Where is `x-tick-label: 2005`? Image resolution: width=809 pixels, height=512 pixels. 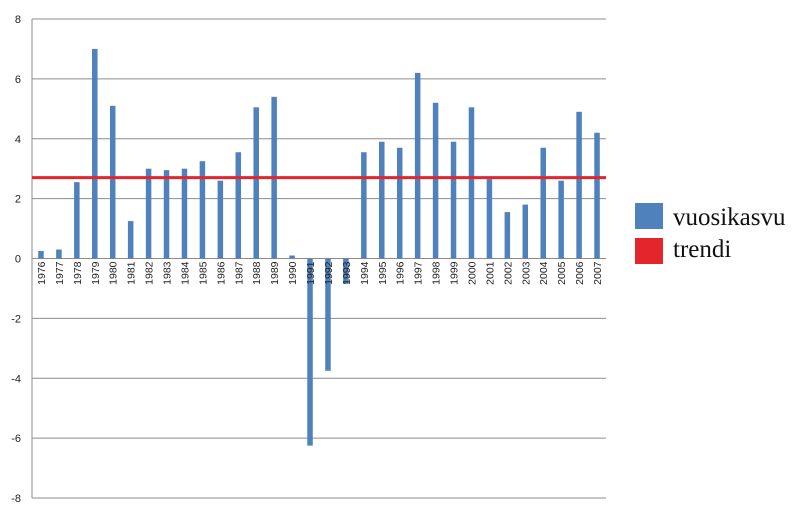 x-tick-label: 2005 is located at coordinates (562, 273).